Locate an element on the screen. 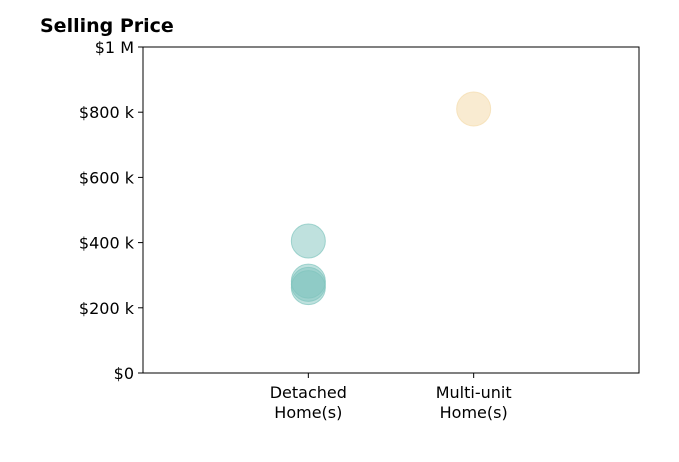 Image resolution: width=679 pixels, height=462 pixels. y-tick-label: $200 k is located at coordinates (107, 308).